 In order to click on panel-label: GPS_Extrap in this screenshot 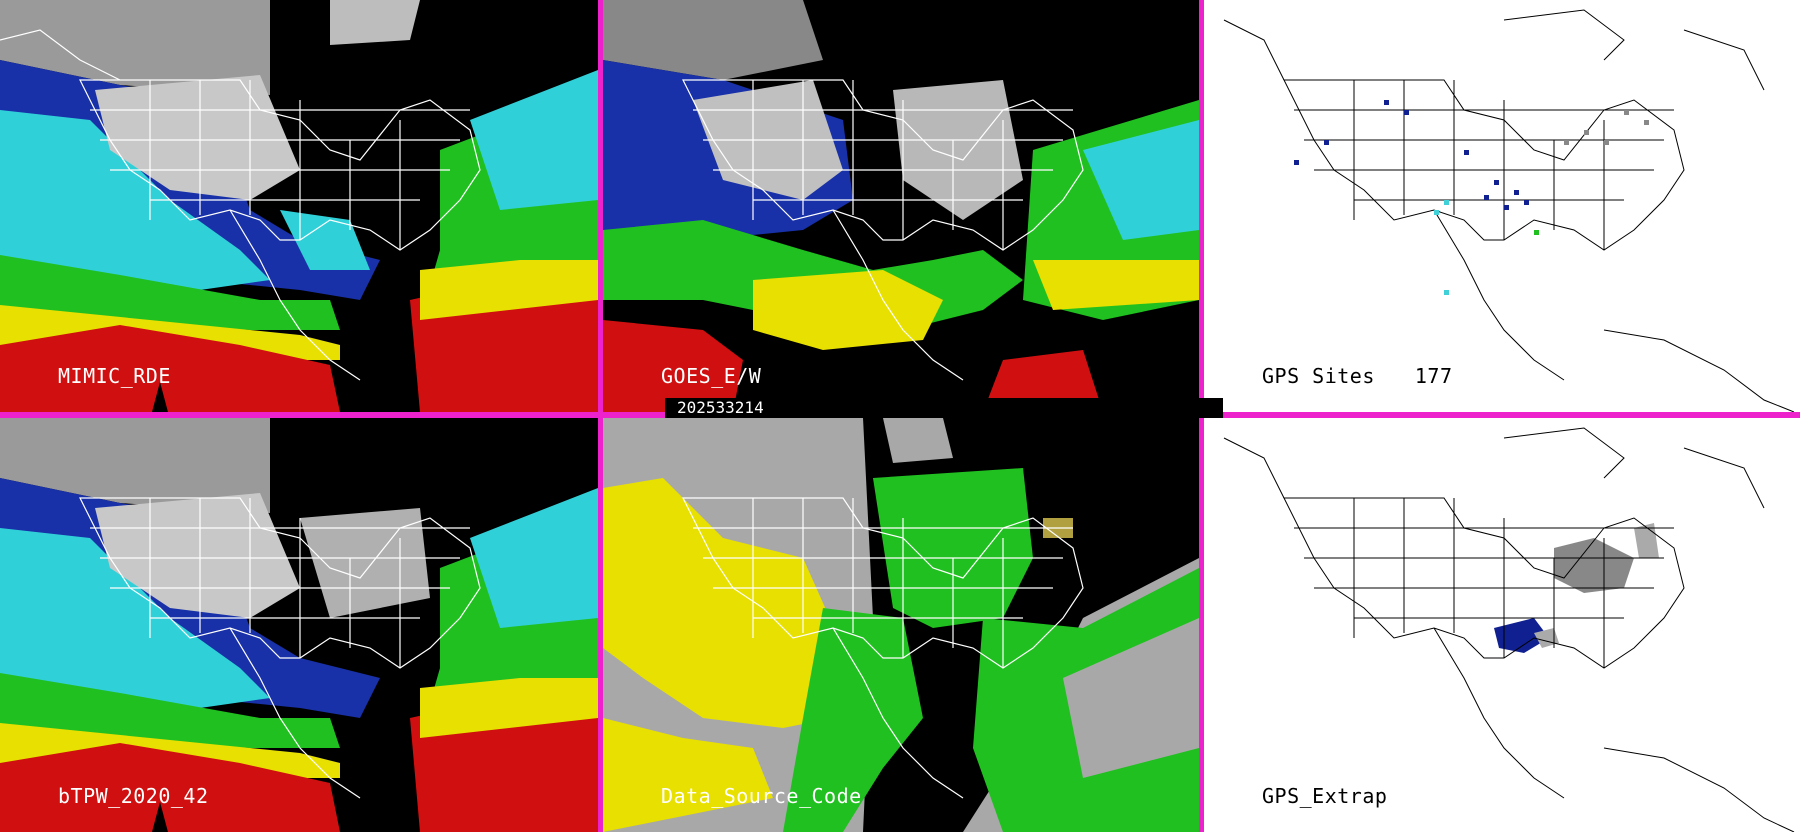, I will do `click(1325, 796)`.